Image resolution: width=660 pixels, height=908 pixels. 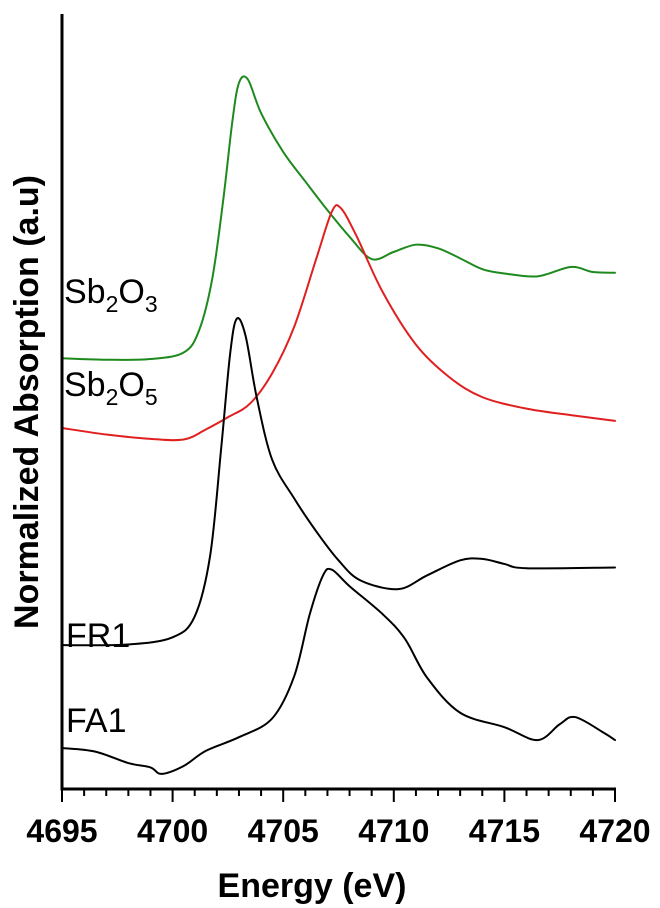 What do you see at coordinates (504, 831) in the screenshot?
I see `x-tick-label: 4715` at bounding box center [504, 831].